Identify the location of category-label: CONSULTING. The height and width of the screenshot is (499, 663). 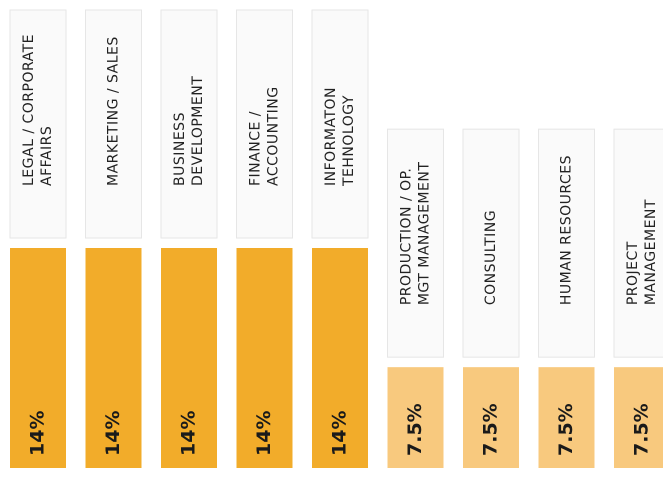
(491, 257).